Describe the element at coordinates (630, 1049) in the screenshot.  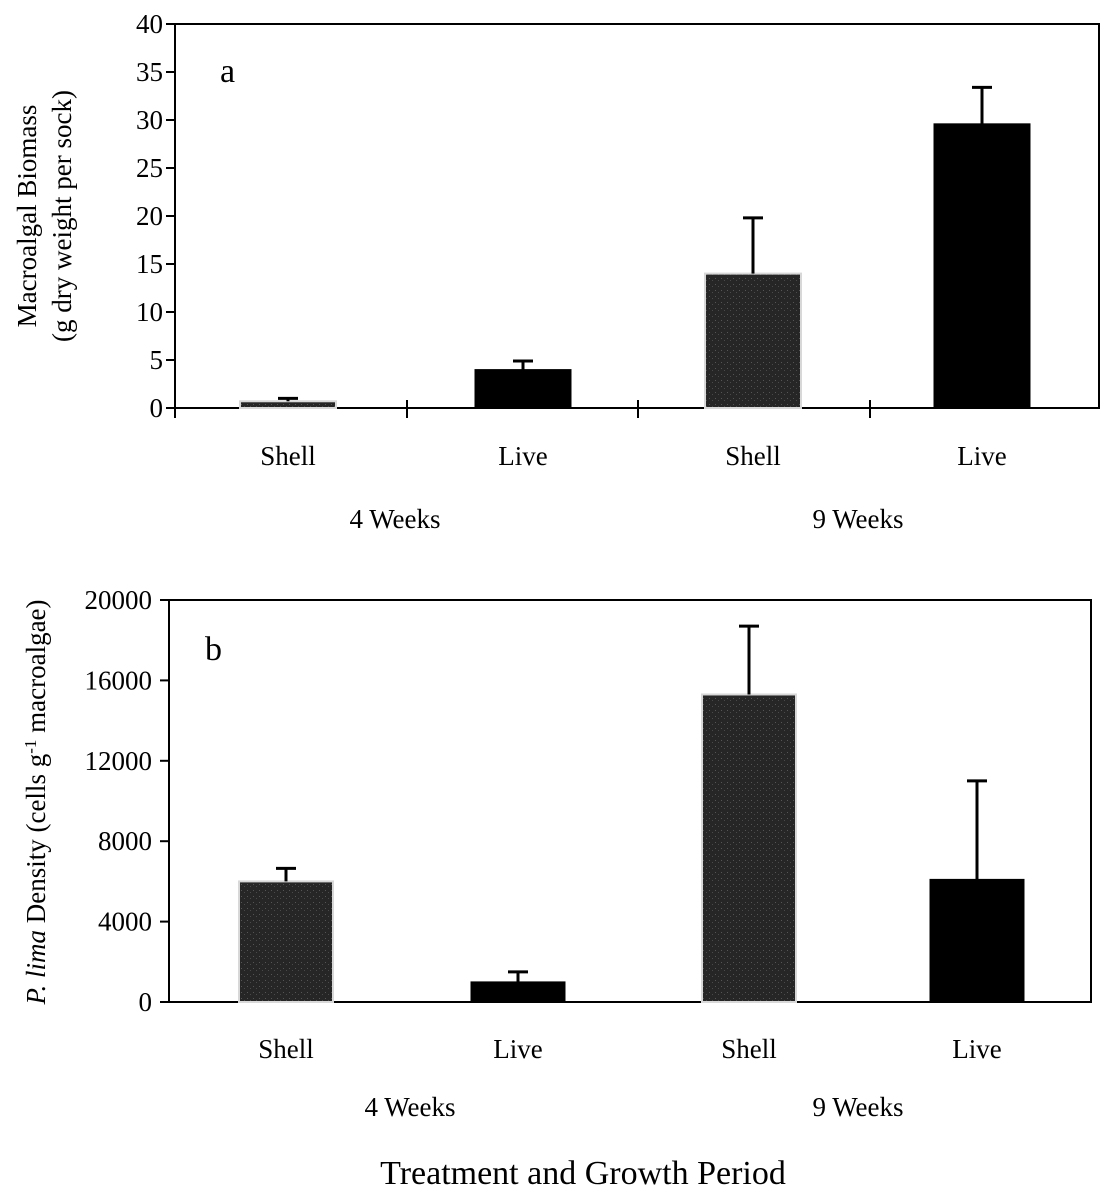
I see `category-labels-b: Shell Live Shell Live` at that location.